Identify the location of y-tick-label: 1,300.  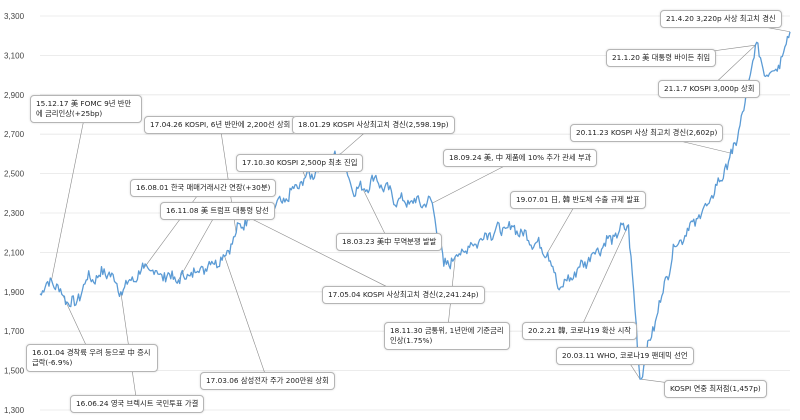
(14, 410).